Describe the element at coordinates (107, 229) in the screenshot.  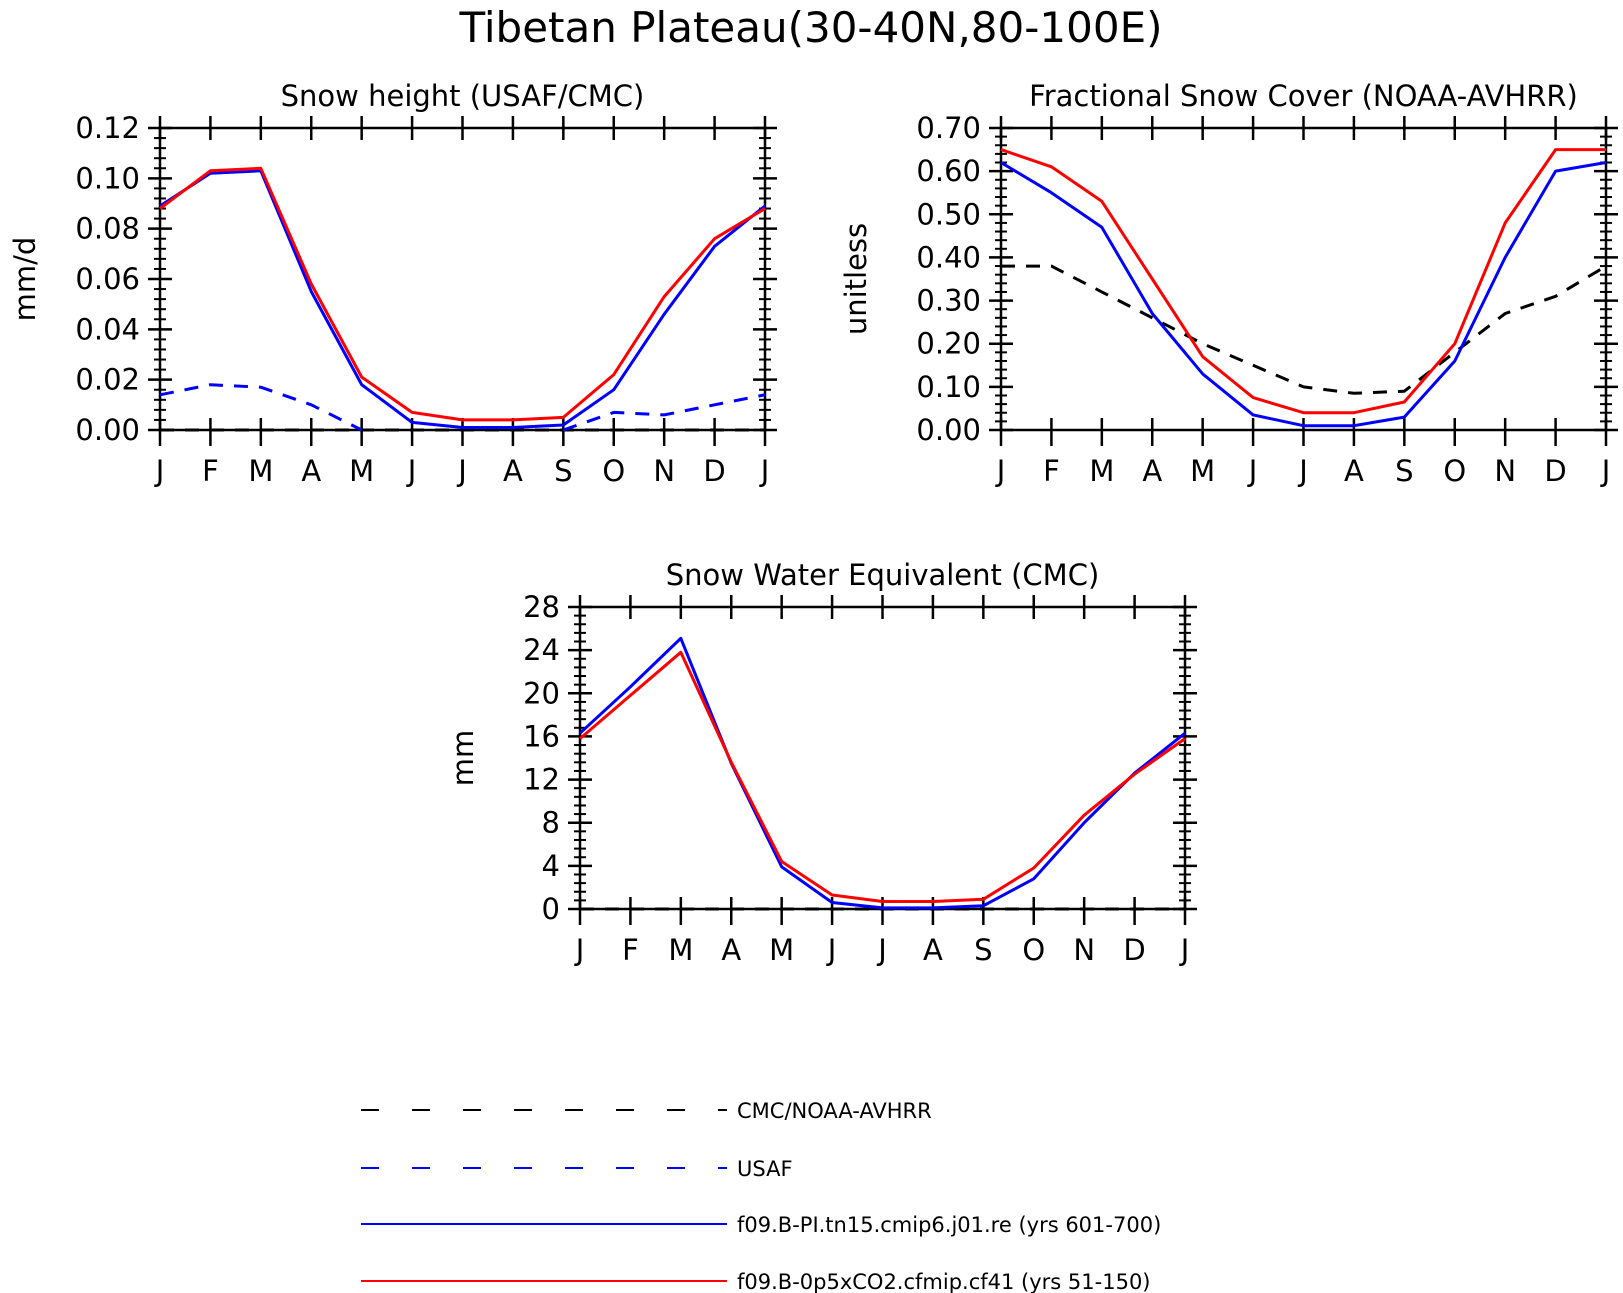
I see `y-tick-label: 0.08` at that location.